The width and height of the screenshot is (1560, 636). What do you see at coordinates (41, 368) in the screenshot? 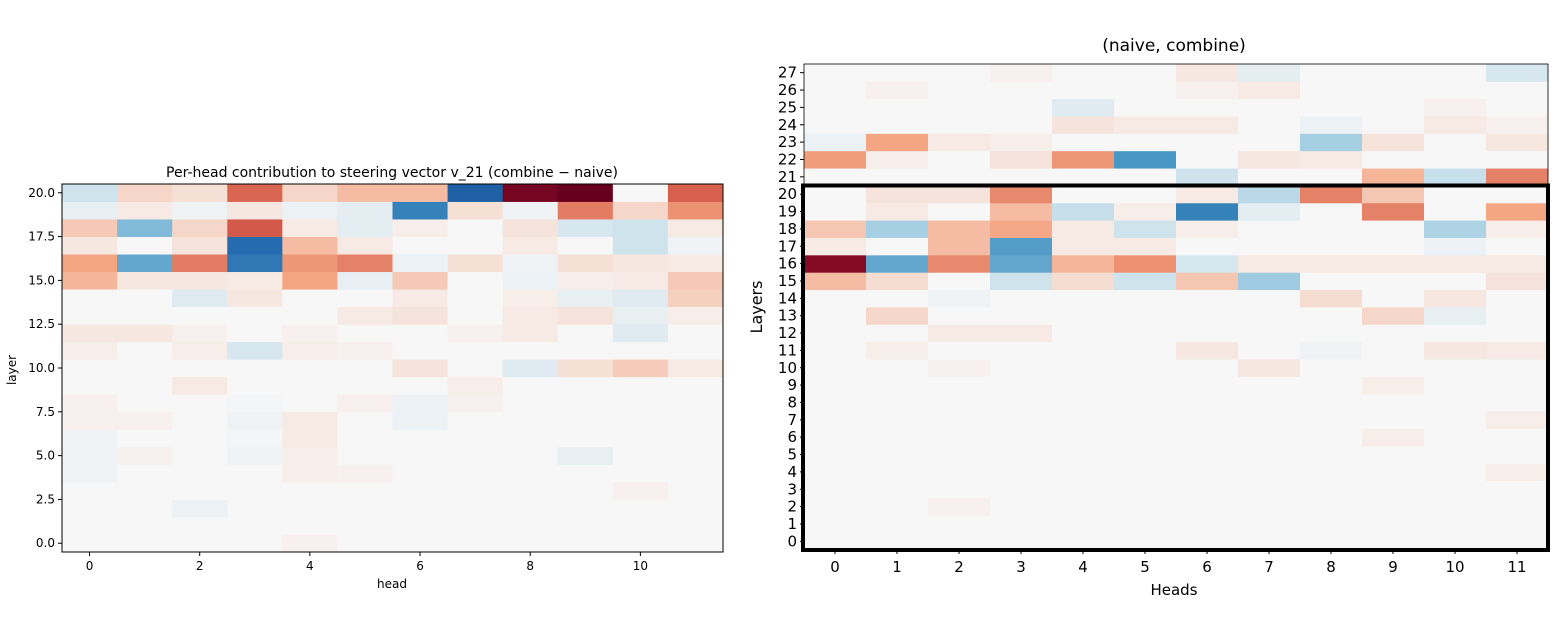
I see `y-tick-label: 10.0` at bounding box center [41, 368].